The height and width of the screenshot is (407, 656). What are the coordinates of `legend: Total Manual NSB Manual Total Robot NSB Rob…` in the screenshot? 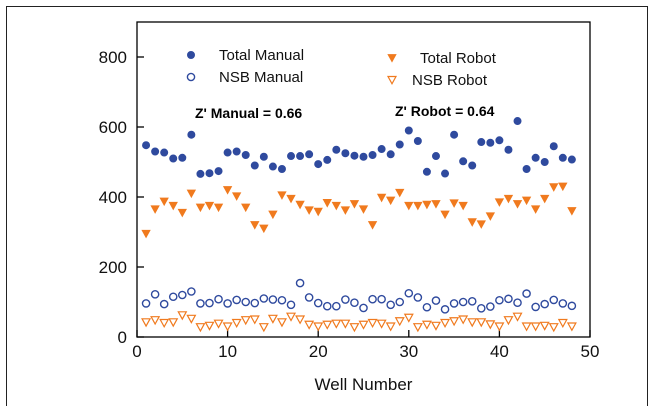 It's located at (341, 68).